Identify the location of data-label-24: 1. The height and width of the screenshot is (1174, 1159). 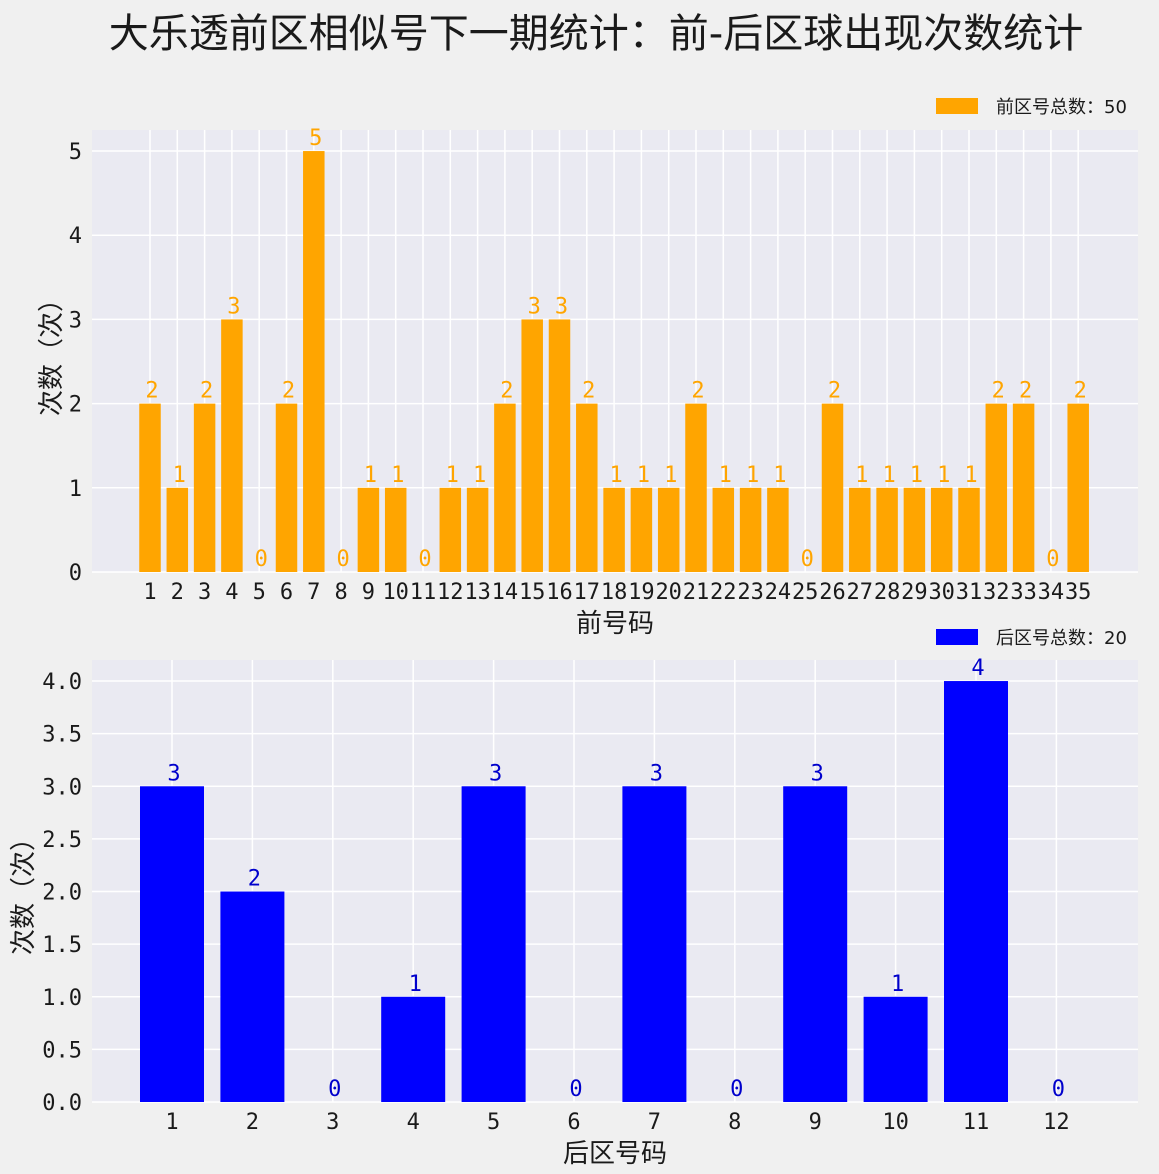
(779, 475).